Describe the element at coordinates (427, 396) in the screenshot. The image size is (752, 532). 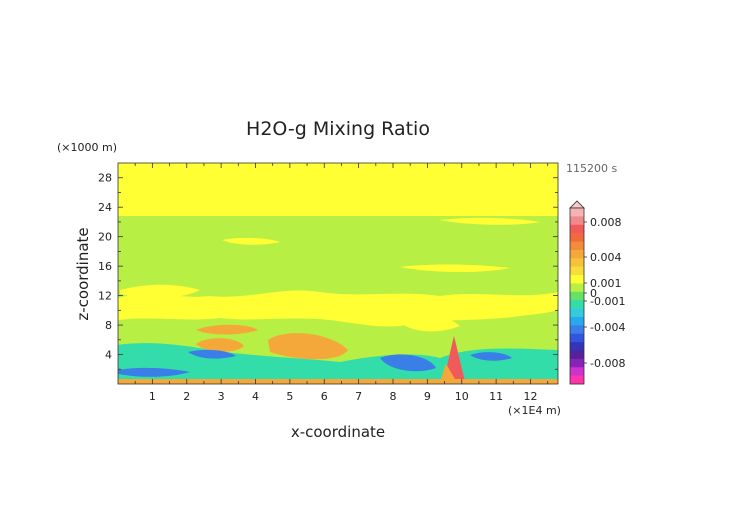
I see `x-tick-label: 9` at that location.